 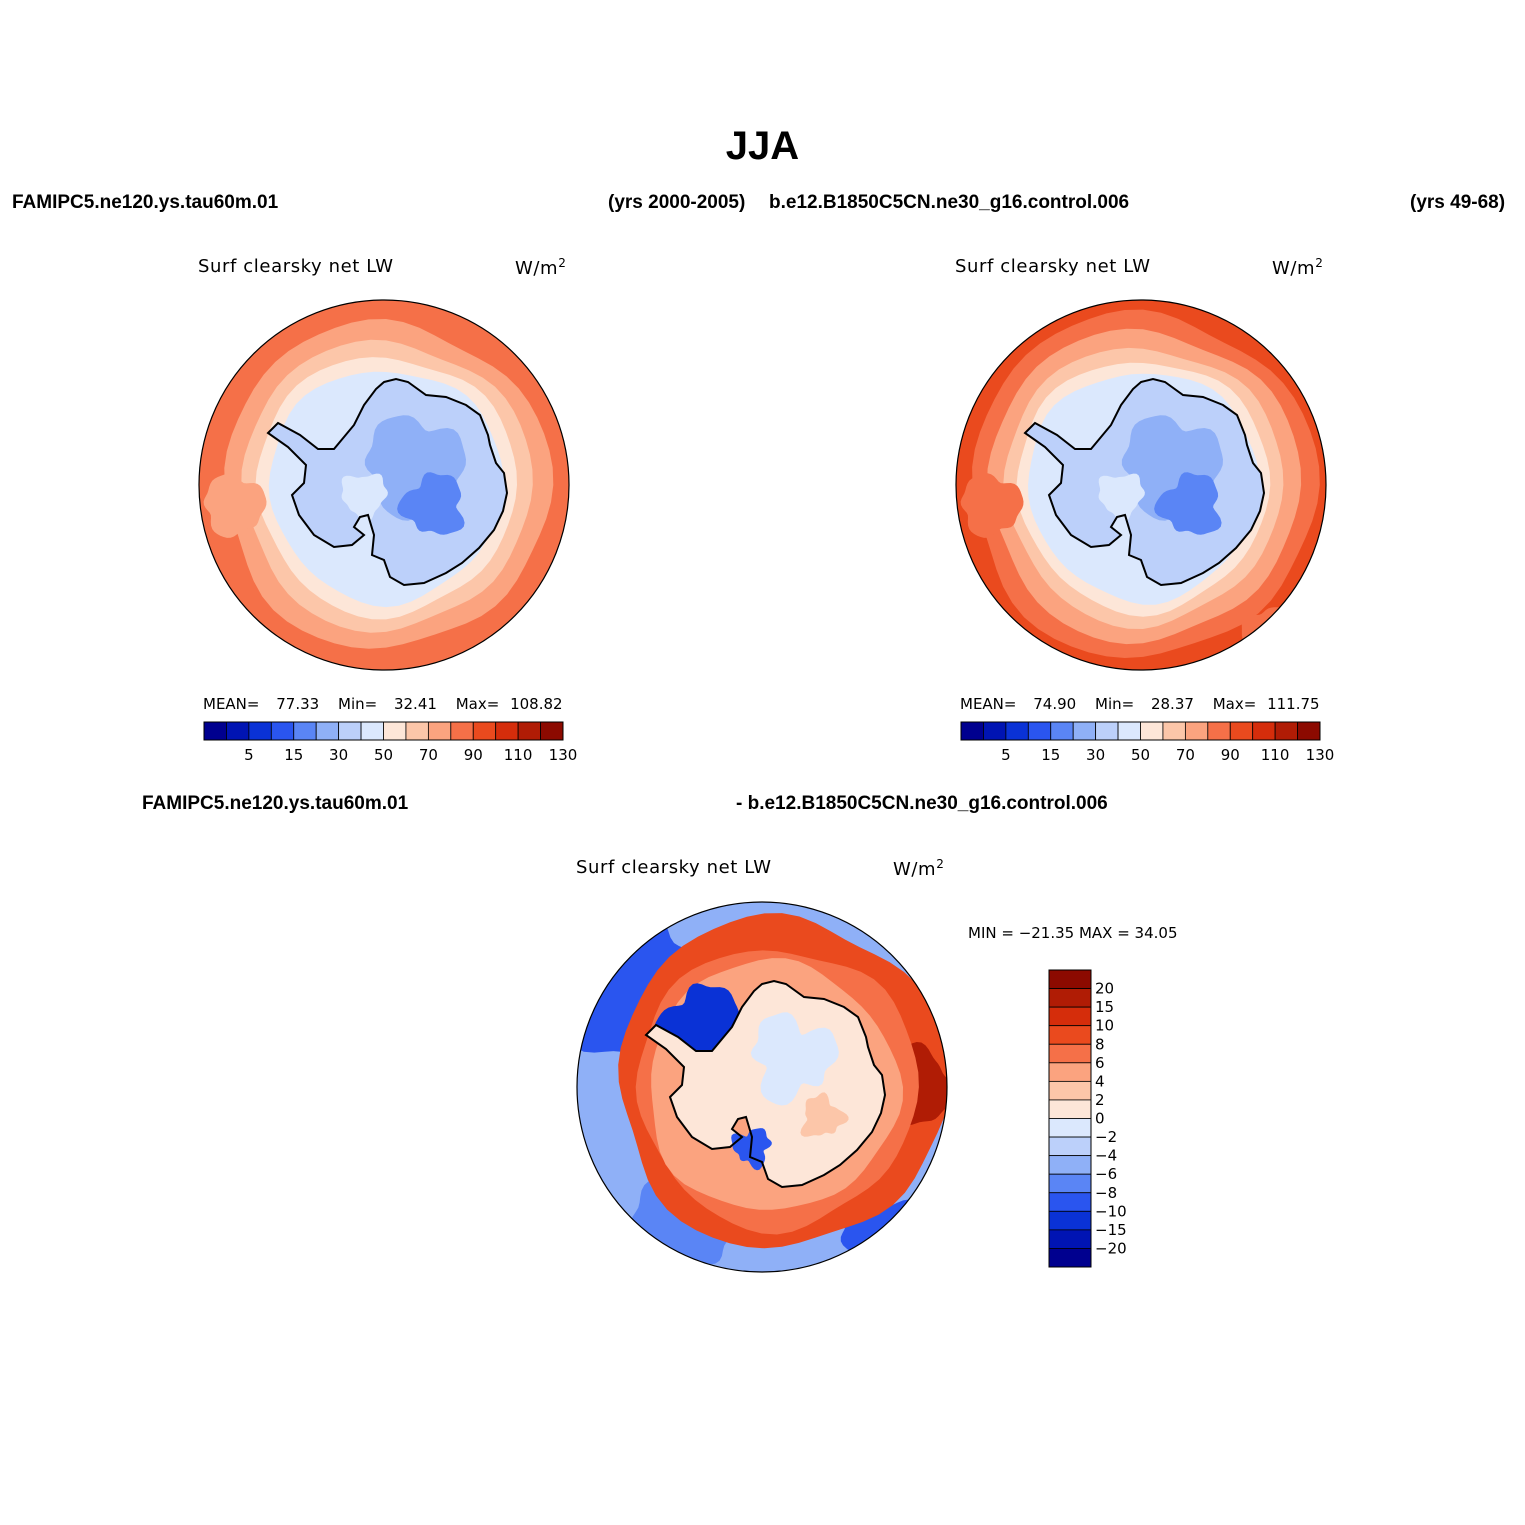 I want to click on panel3-colorbar-label: −6, so click(x=1106, y=1174).